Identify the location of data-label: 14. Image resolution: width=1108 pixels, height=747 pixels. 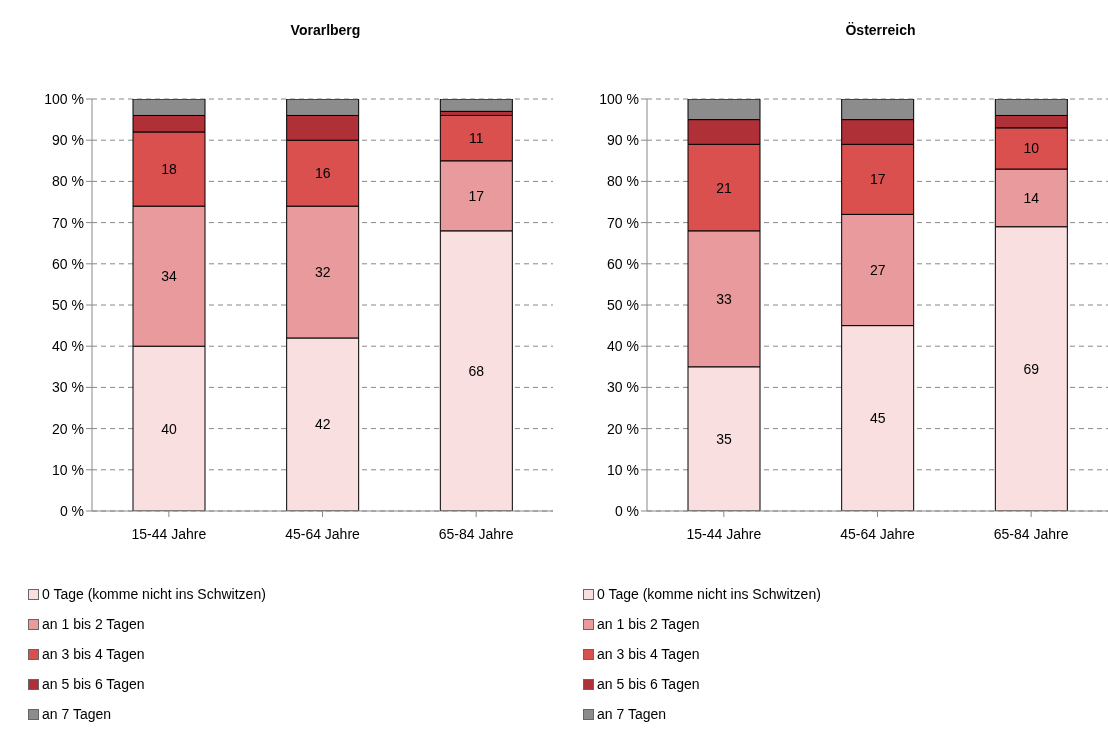
(1031, 197).